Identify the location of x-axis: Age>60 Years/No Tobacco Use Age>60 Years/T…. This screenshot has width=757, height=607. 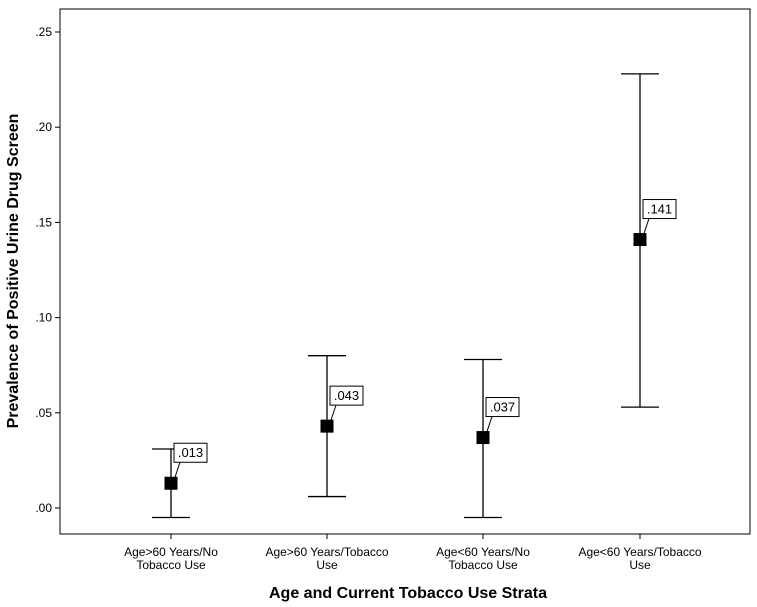
(413, 553).